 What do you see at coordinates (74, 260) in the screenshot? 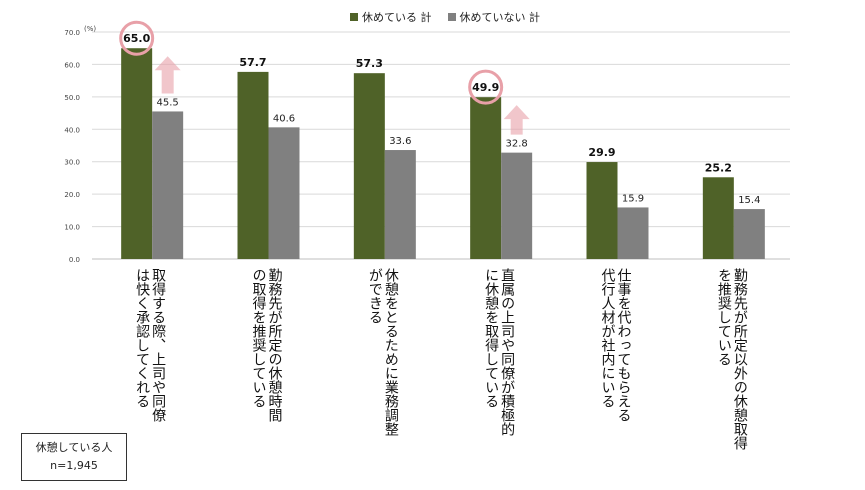
I see `y-tick-label: 0.0` at bounding box center [74, 260].